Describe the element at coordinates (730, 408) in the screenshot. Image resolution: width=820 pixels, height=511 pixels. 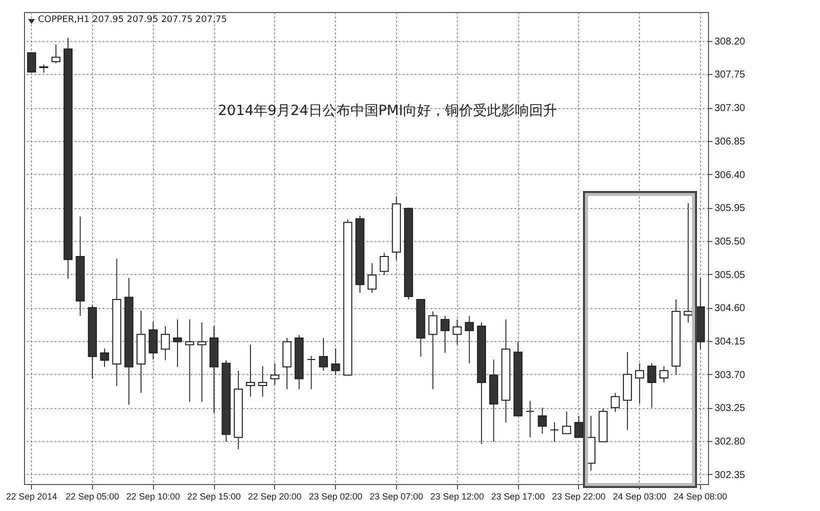
I see `y-tick-label: 303.25` at that location.